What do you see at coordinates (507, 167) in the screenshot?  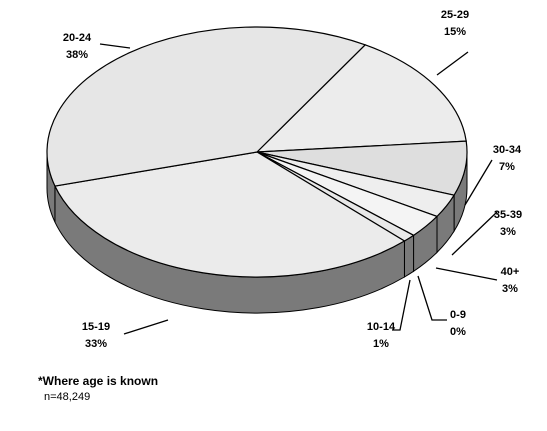 I see `slice-value: 7%` at bounding box center [507, 167].